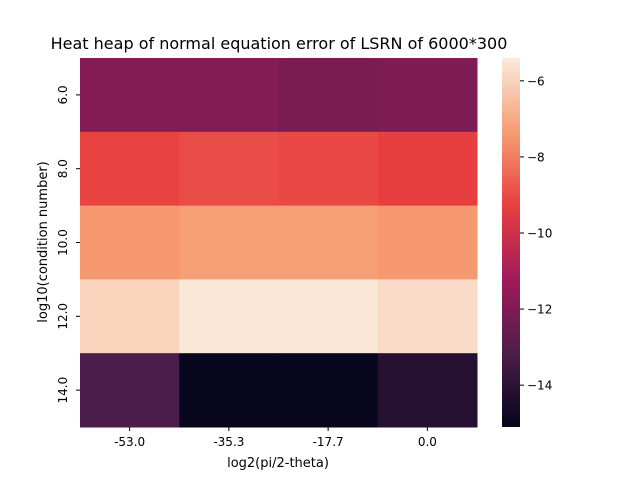  Describe the element at coordinates (63, 316) in the screenshot. I see `y-tick-label: 12.0` at that location.